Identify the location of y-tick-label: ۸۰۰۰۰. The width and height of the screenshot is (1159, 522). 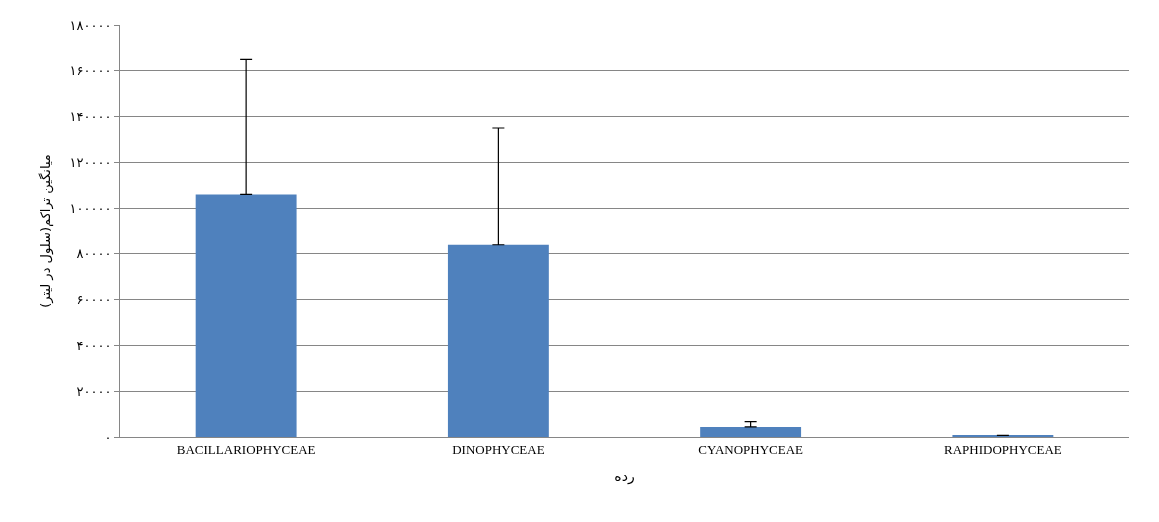
(94, 254).